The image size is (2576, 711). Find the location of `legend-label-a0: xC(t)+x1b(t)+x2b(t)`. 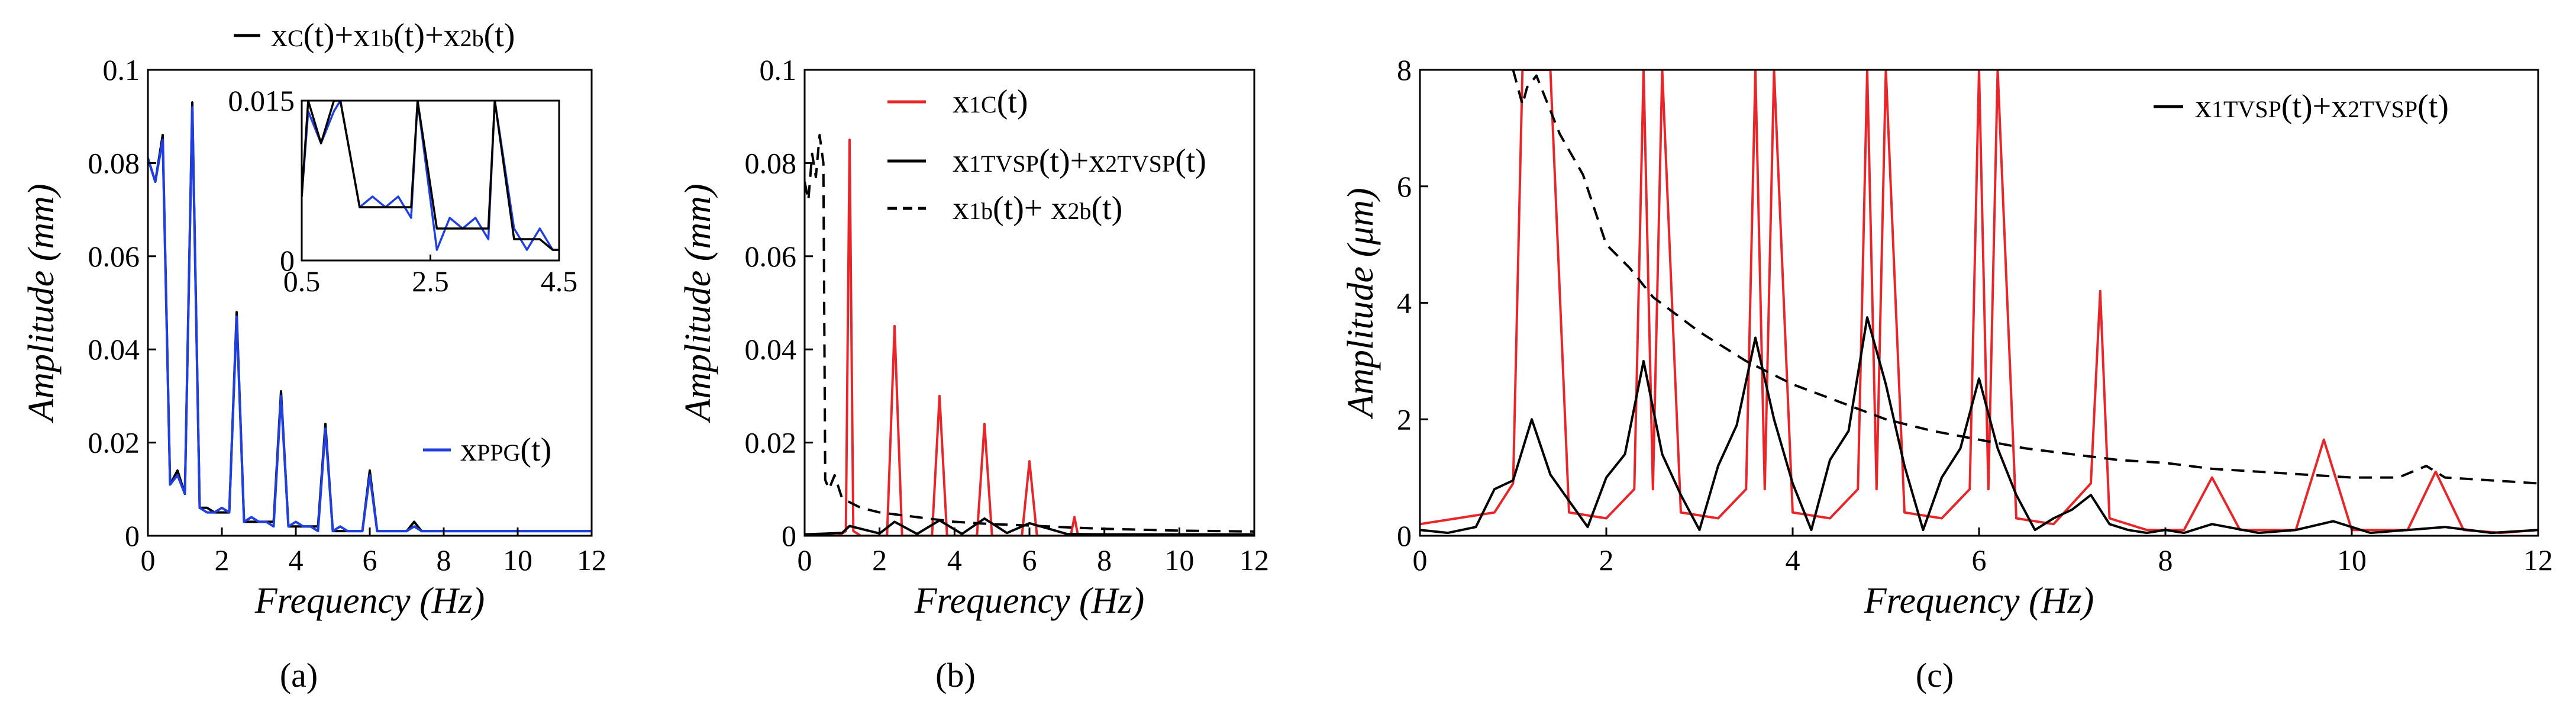

legend-label-a0: xC(t)+x1b(t)+x2b(t) is located at coordinates (393, 35).